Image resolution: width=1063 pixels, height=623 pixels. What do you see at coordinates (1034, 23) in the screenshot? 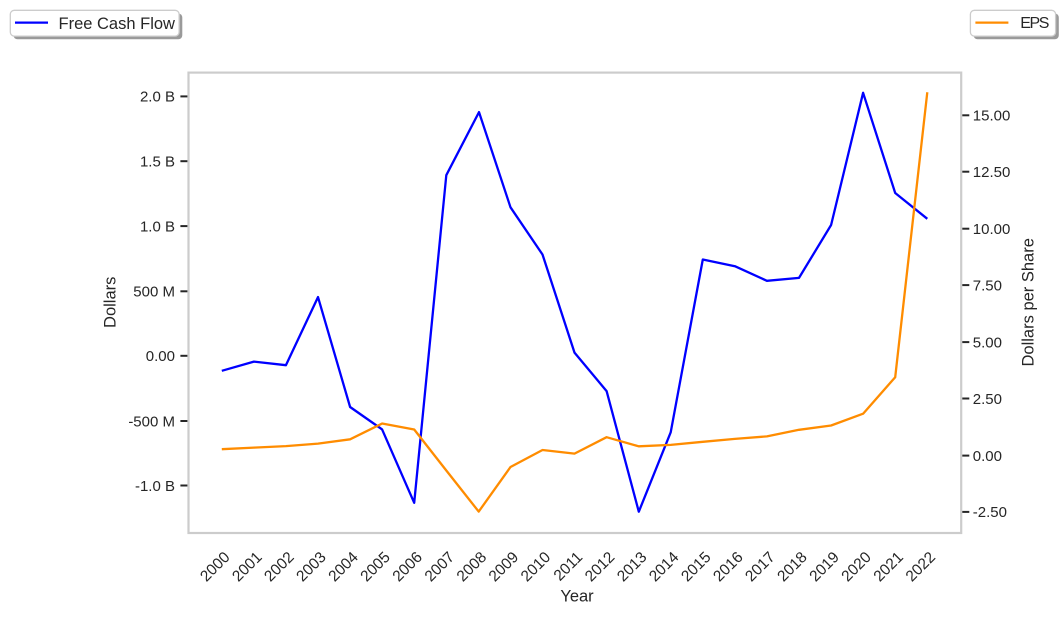
I see `svg-text: EPS` at bounding box center [1034, 23].